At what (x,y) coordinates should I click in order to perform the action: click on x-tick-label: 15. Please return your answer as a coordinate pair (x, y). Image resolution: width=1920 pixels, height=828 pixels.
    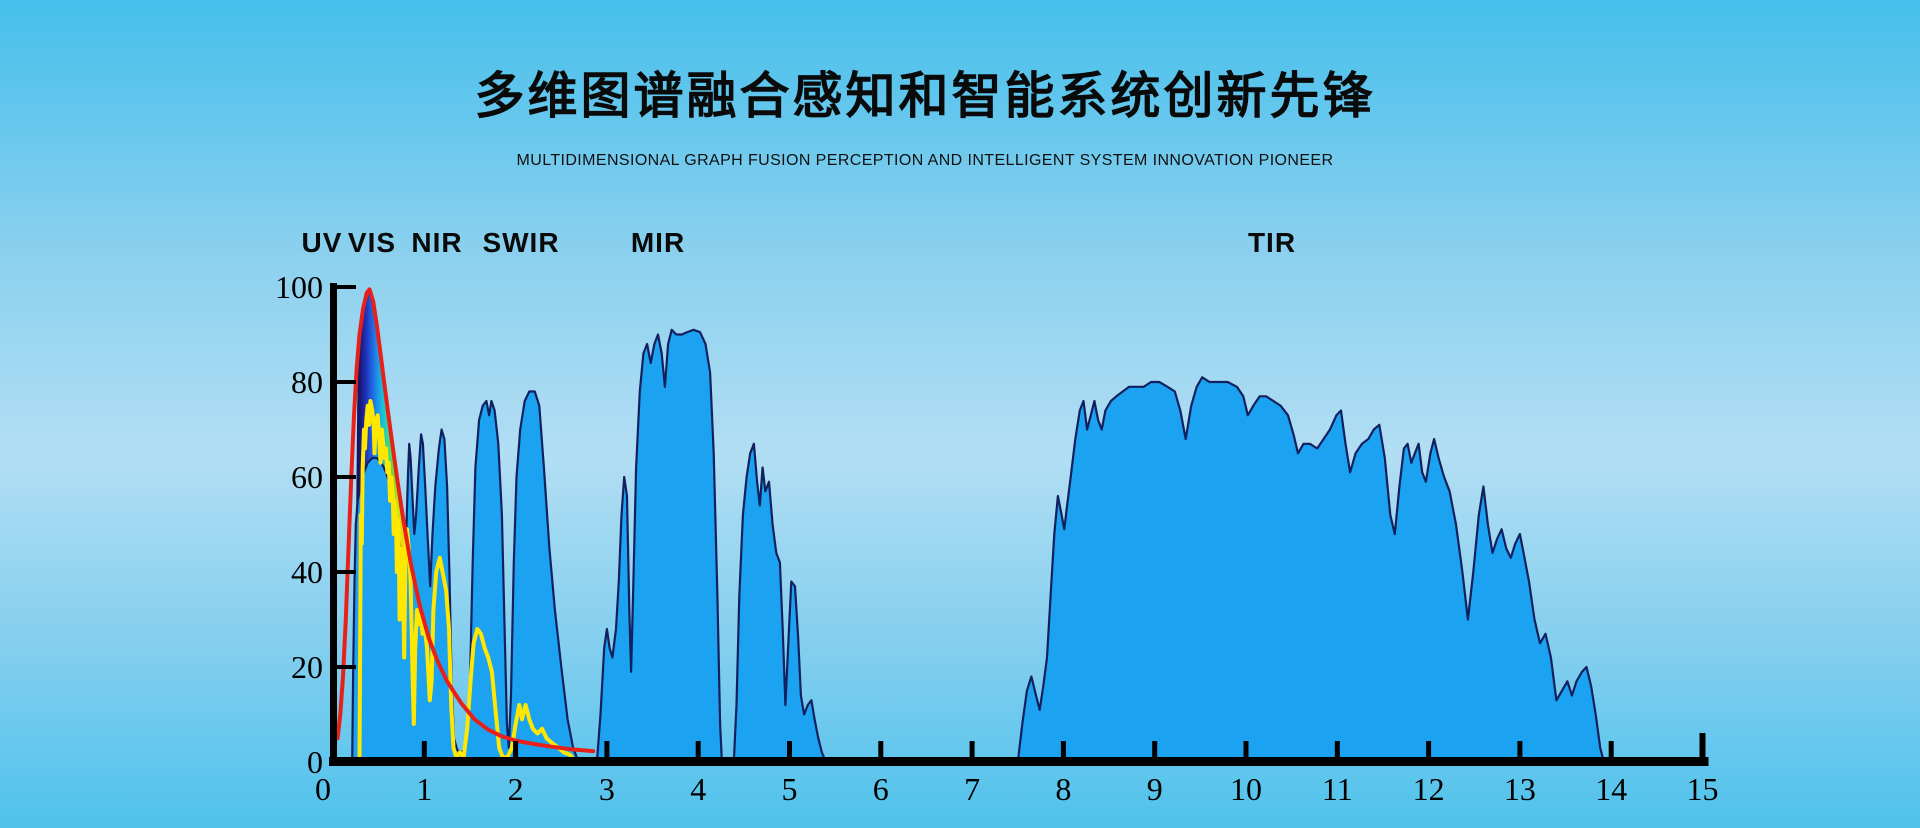
    Looking at the image, I should click on (1703, 789).